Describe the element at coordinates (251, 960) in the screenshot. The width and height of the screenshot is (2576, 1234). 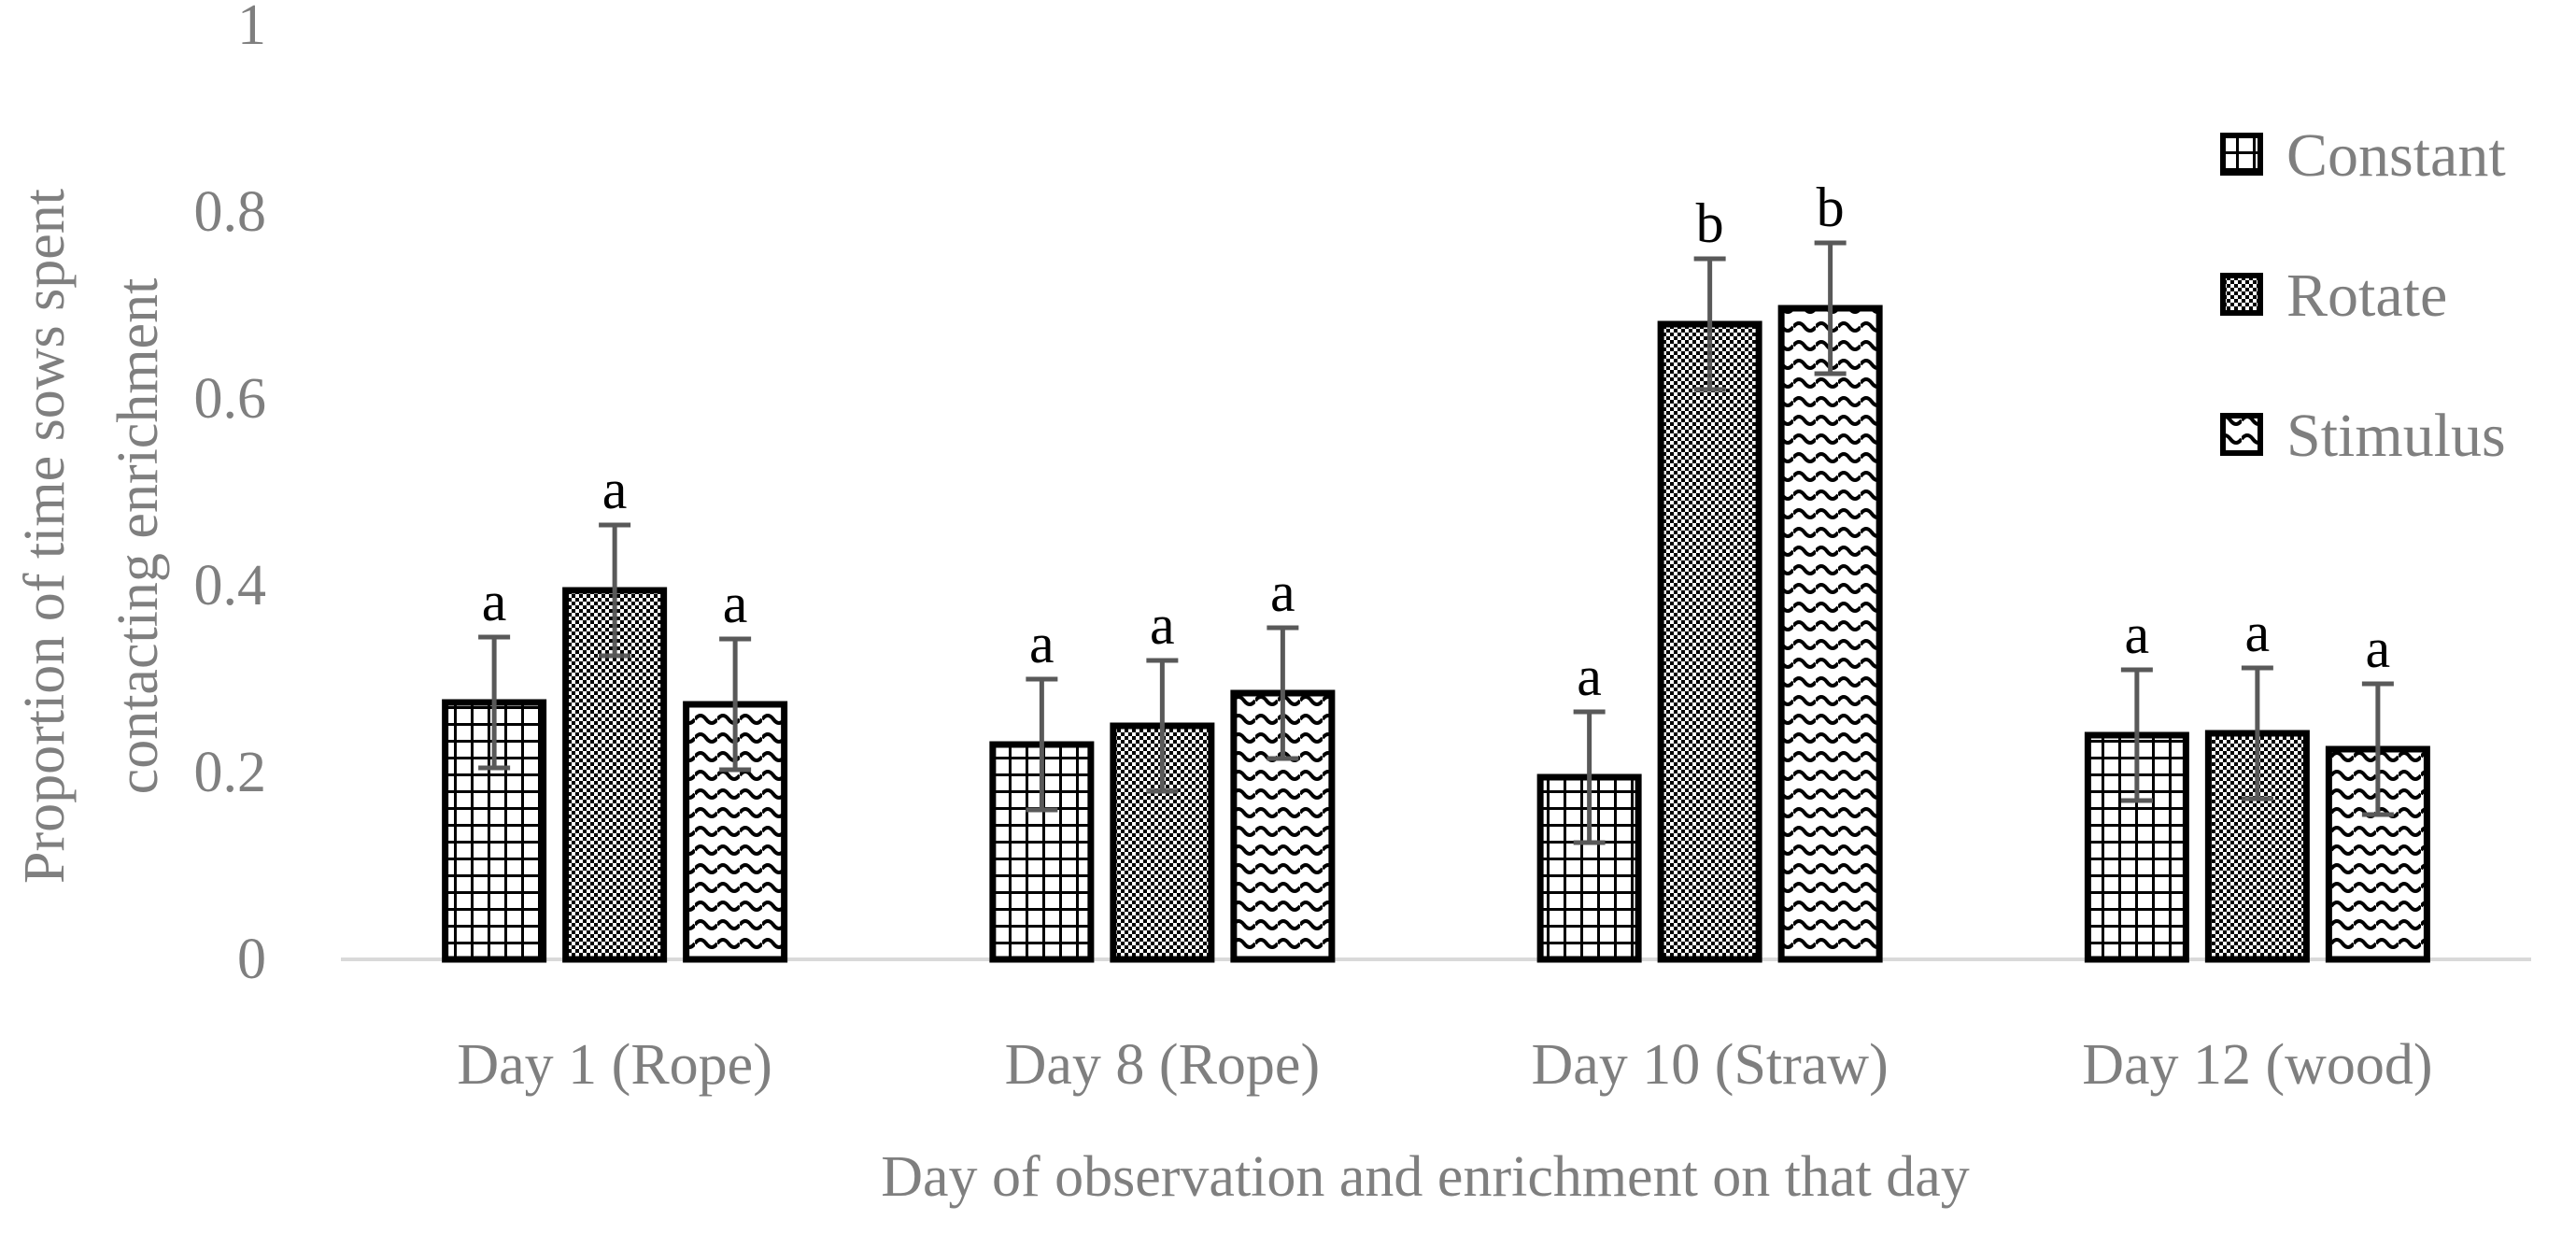
I see `y-tick-label: 0` at that location.